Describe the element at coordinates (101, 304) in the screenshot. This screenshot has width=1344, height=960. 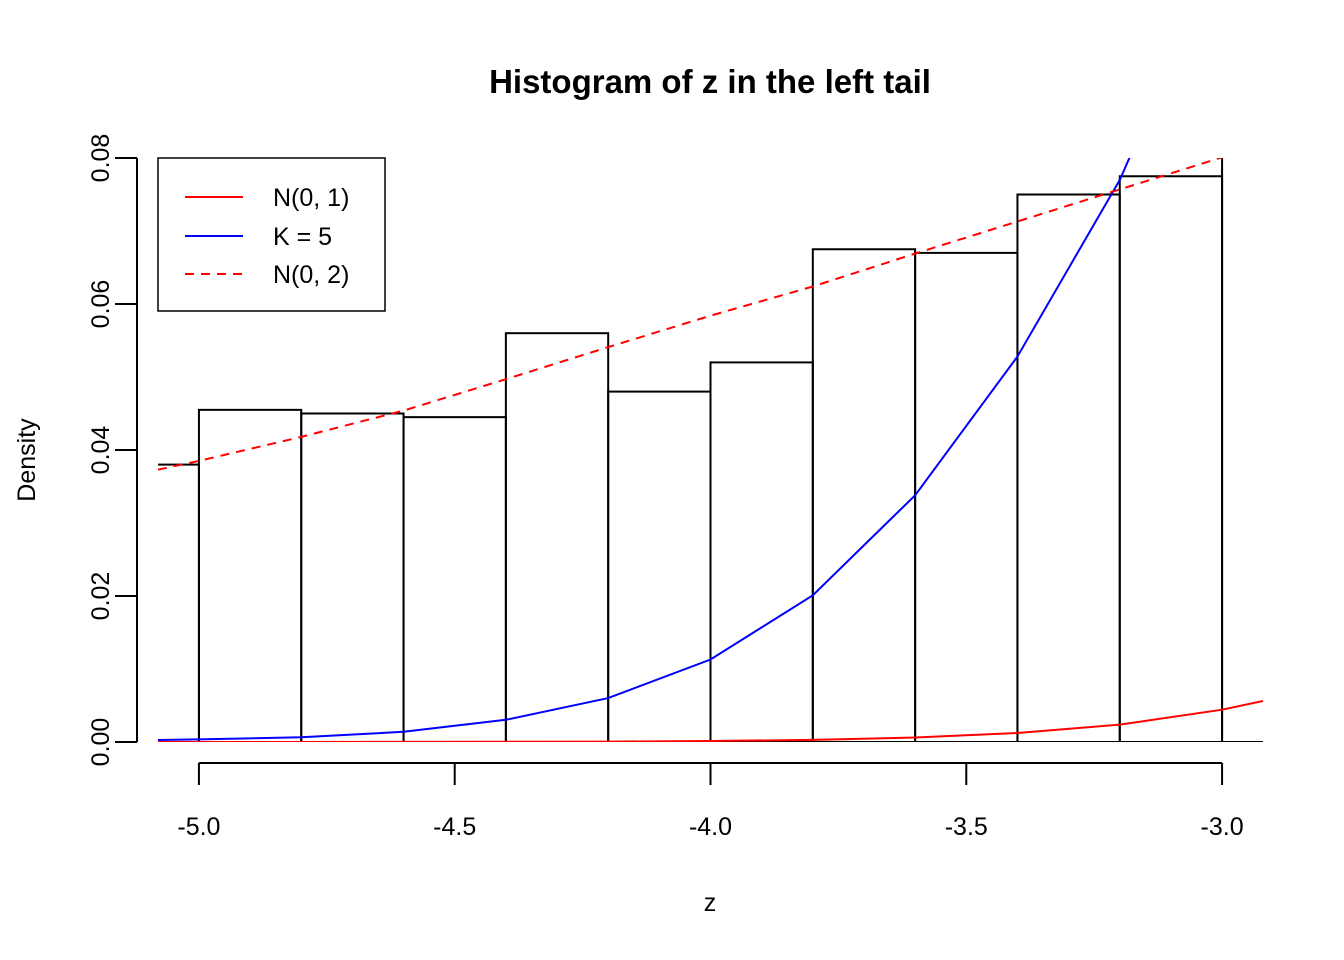
I see `y-tick-label-3: 0.06` at that location.